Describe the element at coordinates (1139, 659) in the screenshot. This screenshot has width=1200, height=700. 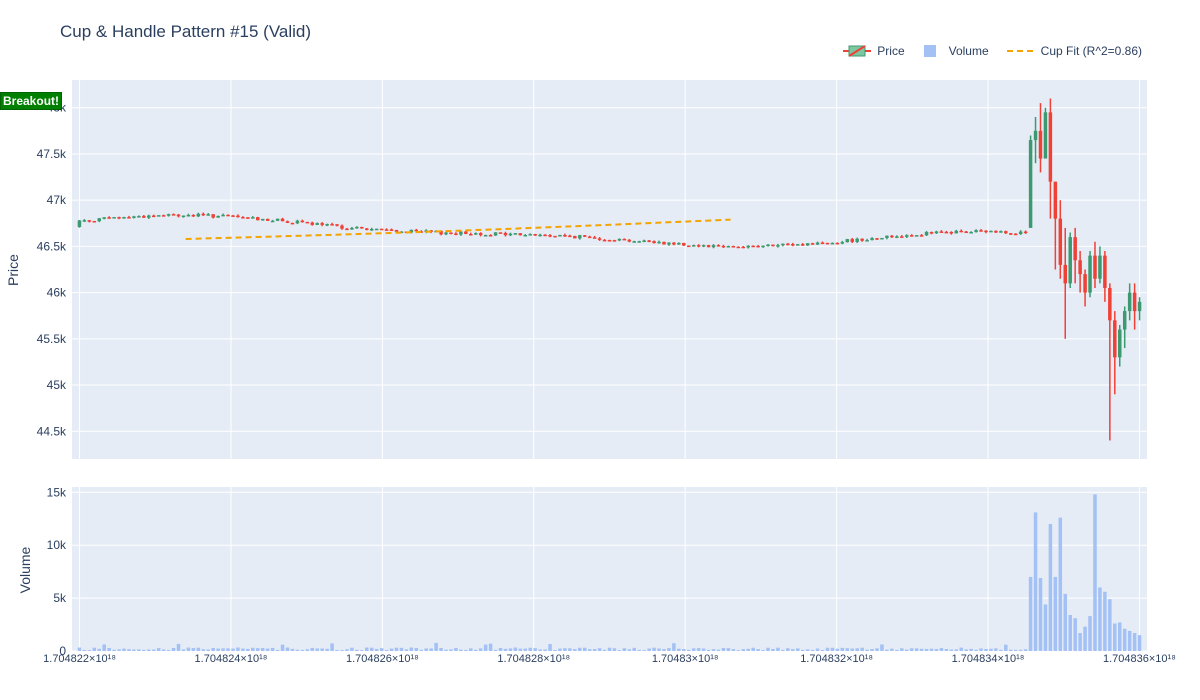
I see `x-tick-label: 1.704836×10¹⁸` at that location.